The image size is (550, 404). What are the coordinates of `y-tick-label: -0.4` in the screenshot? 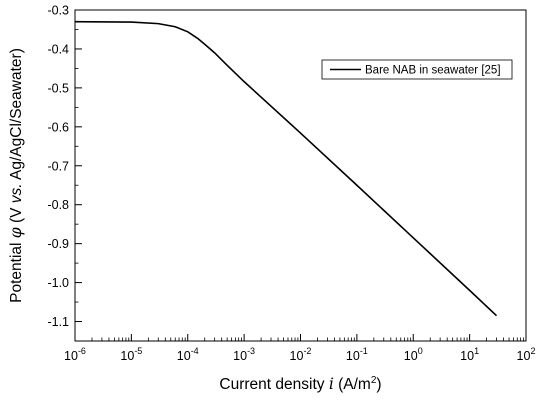 It's located at (58, 49).